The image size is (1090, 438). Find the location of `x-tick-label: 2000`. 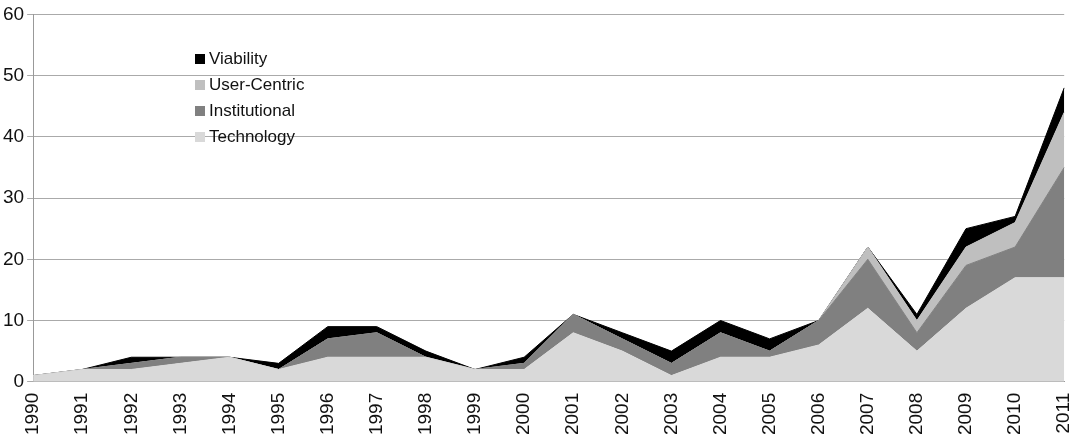

x-tick-label: 2000 is located at coordinates (523, 414).